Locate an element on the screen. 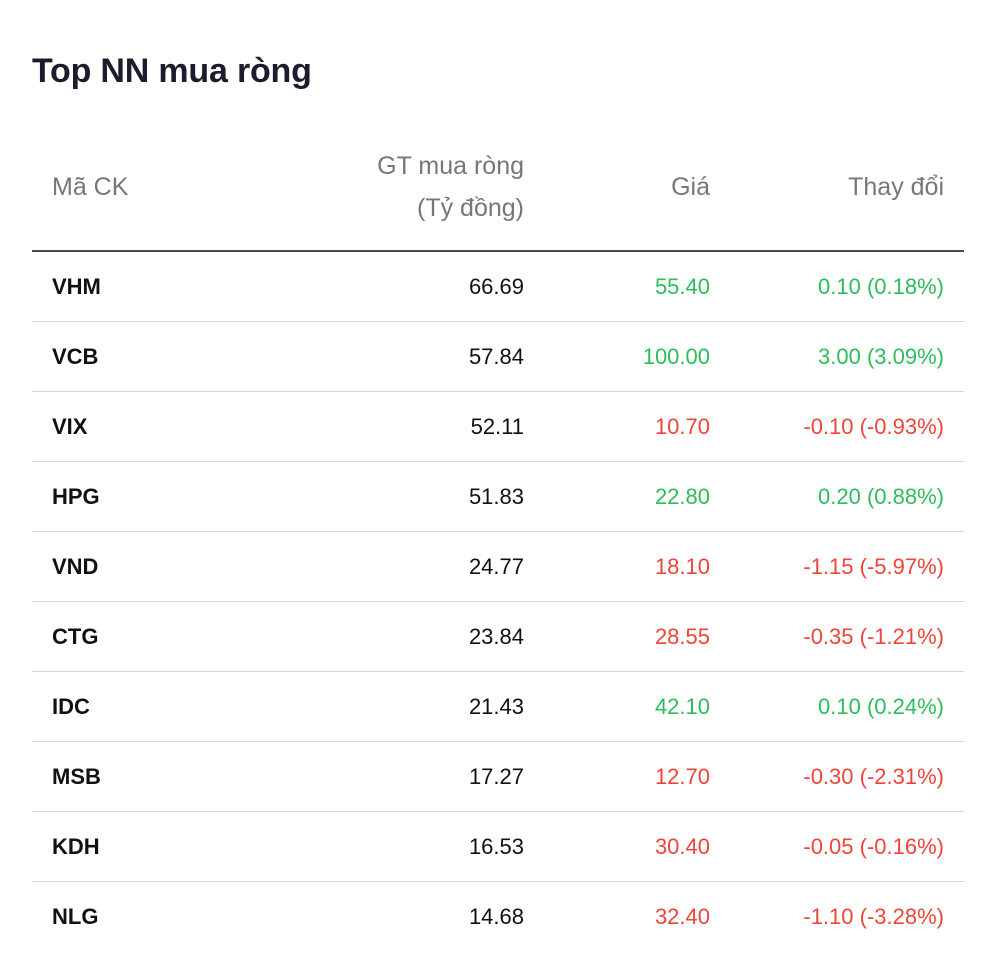 The height and width of the screenshot is (977, 998). net-buy-value: 24.77 is located at coordinates (496, 566).